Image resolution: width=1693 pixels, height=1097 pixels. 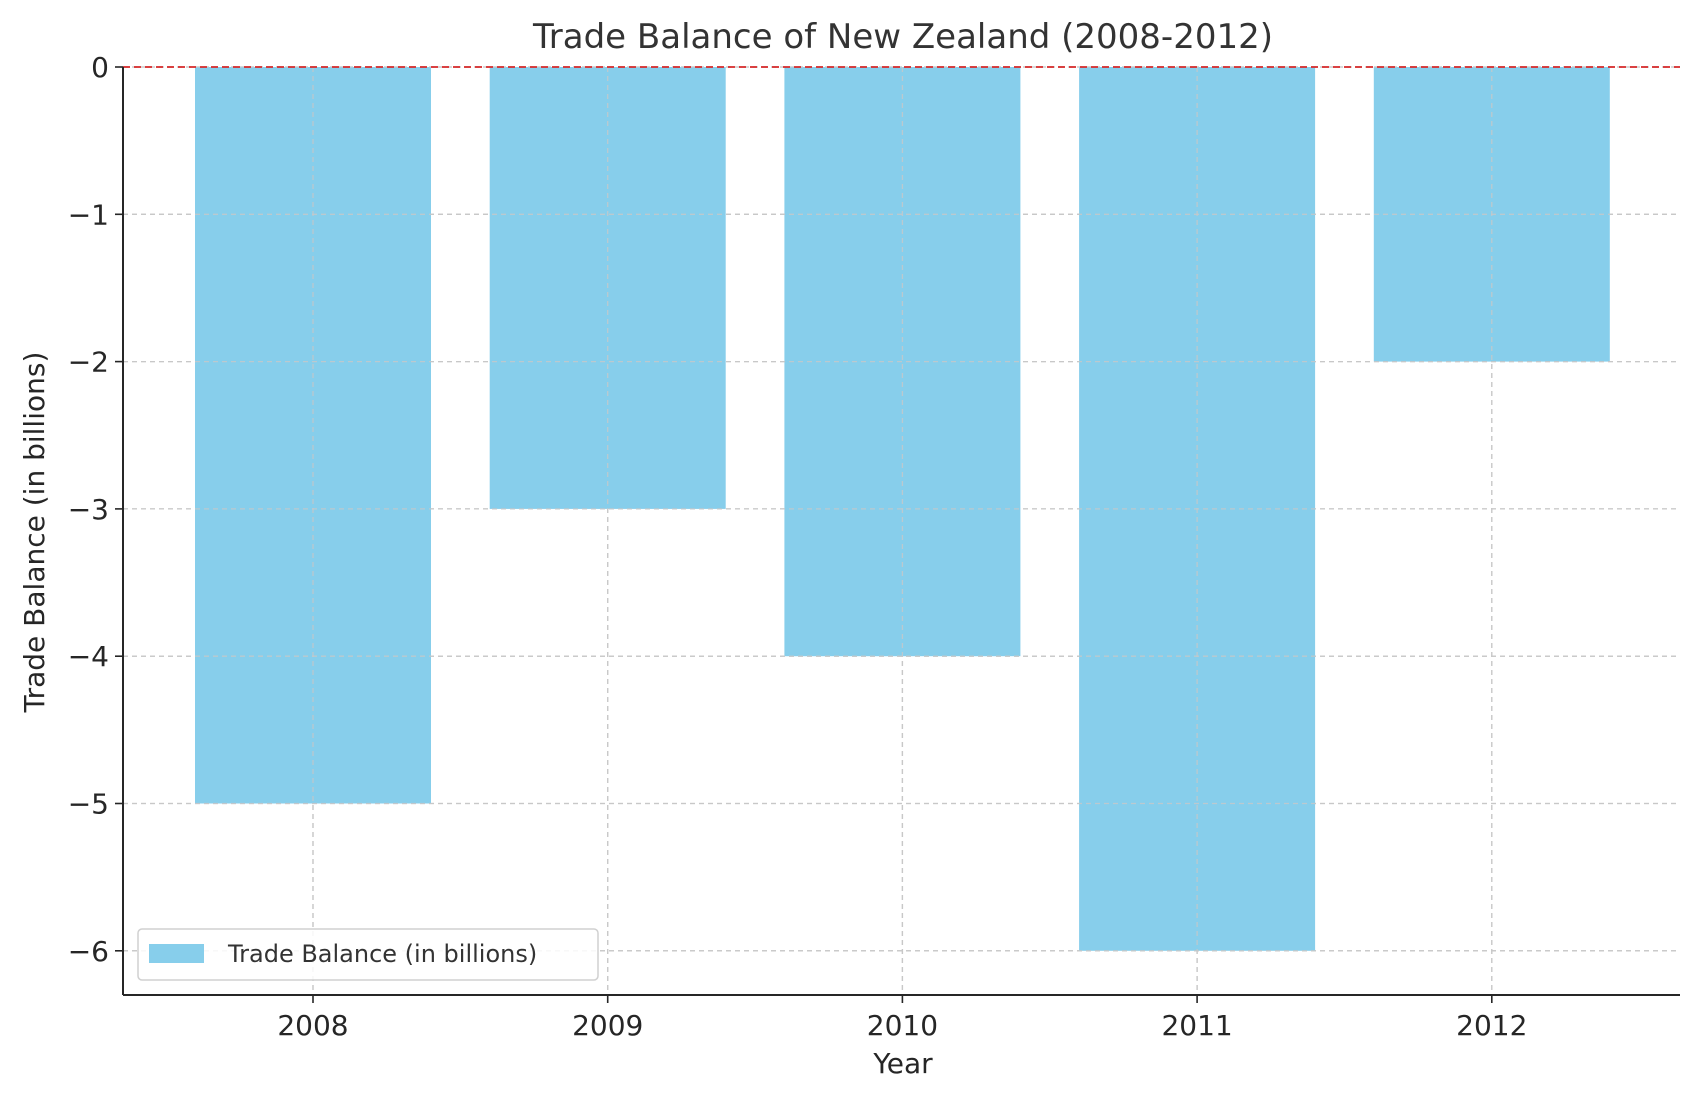 I want to click on chart-title: Trade Balance of New Zealand (2008-2012), so click(x=902, y=37).